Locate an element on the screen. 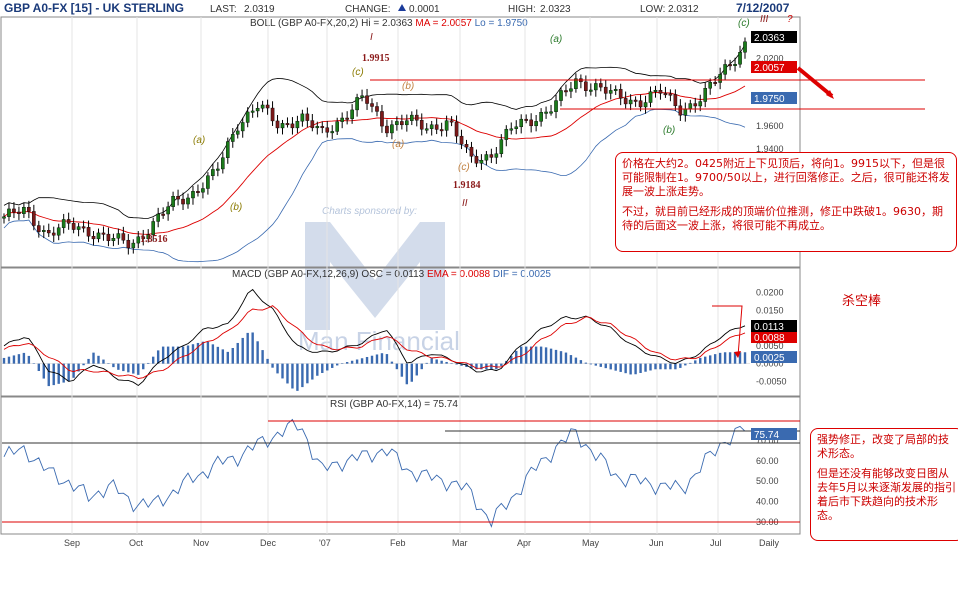  macd-y-tick: 0.0150 is located at coordinates (770, 310).